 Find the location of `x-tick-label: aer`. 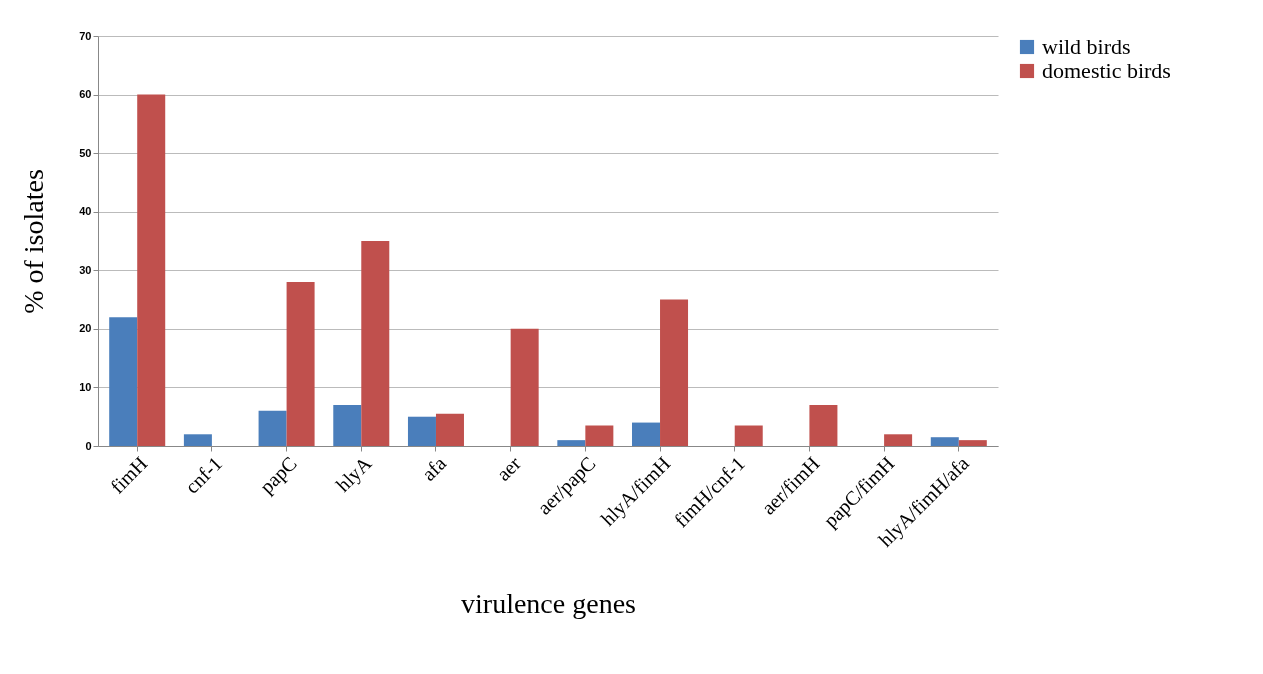

x-tick-label: aer is located at coordinates (508, 468).